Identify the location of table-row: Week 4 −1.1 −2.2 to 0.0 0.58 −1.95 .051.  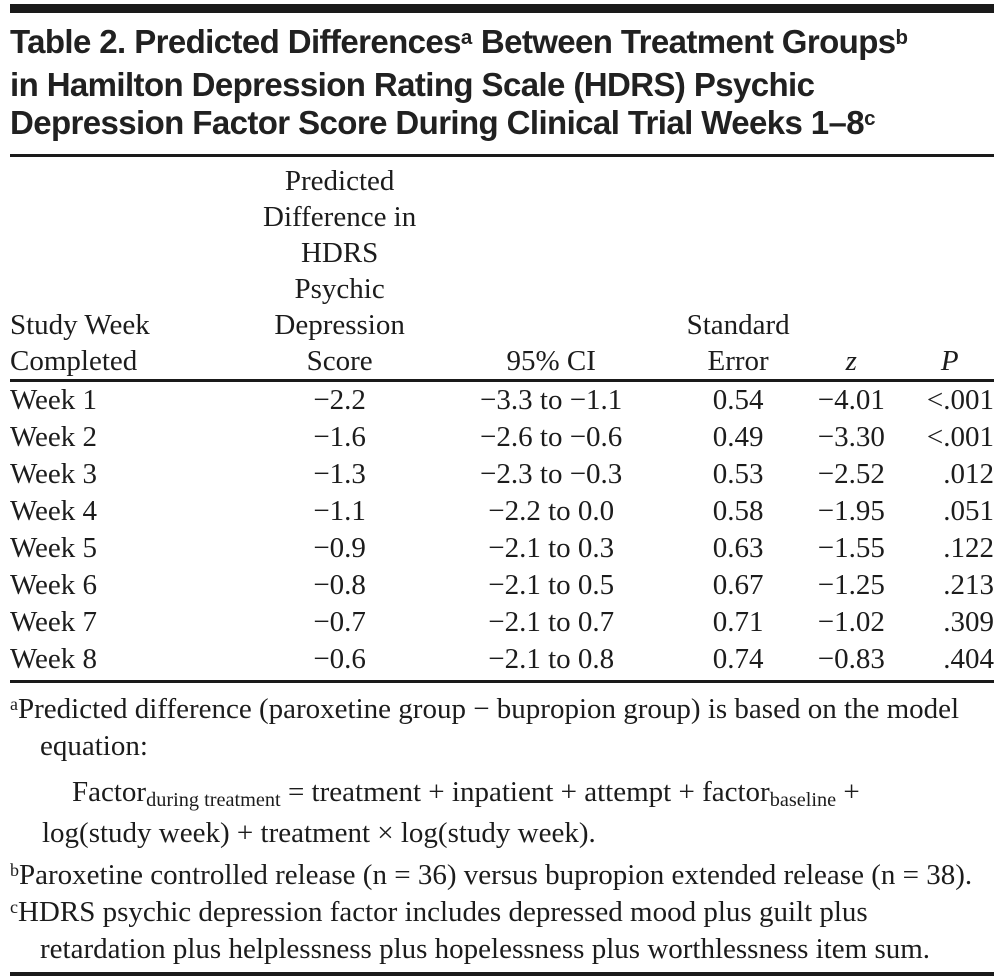
(502, 511).